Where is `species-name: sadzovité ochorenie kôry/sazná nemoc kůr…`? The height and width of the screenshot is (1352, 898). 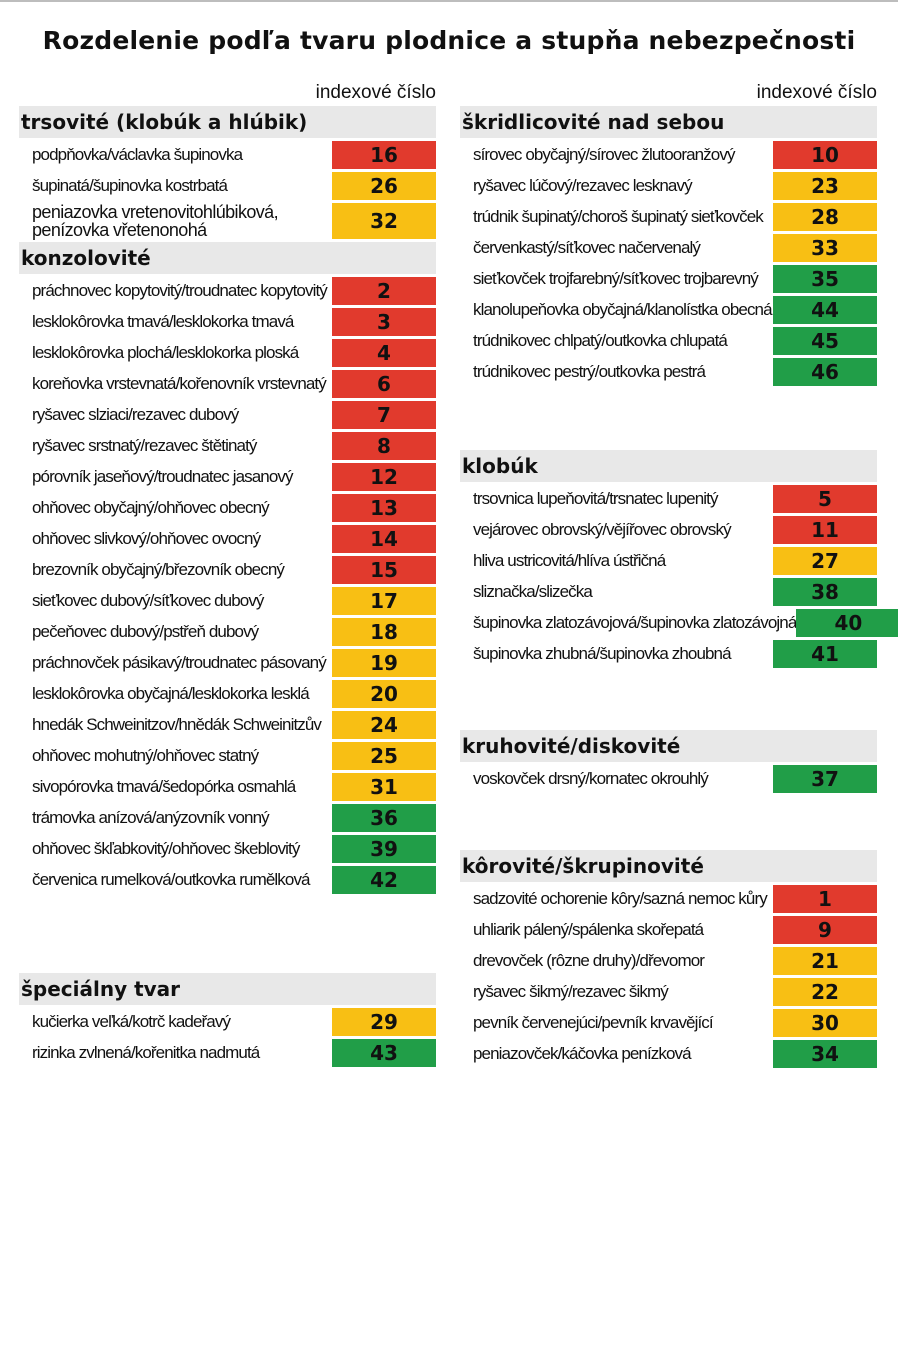
species-name: sadzovité ochorenie kôry/sazná nemoc kůr… is located at coordinates (620, 898).